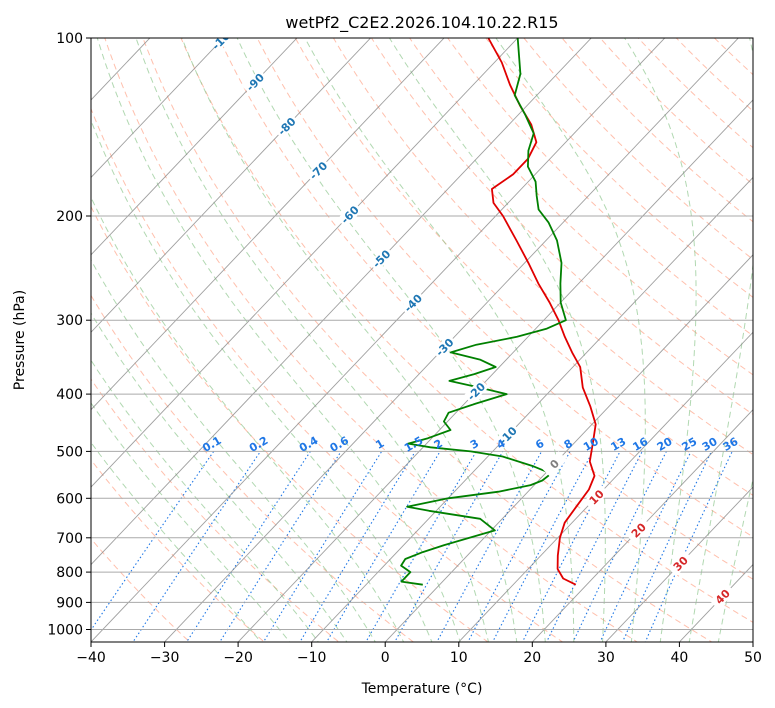 This screenshot has height=708, width=775. I want to click on temperature-line, so click(542, 312).